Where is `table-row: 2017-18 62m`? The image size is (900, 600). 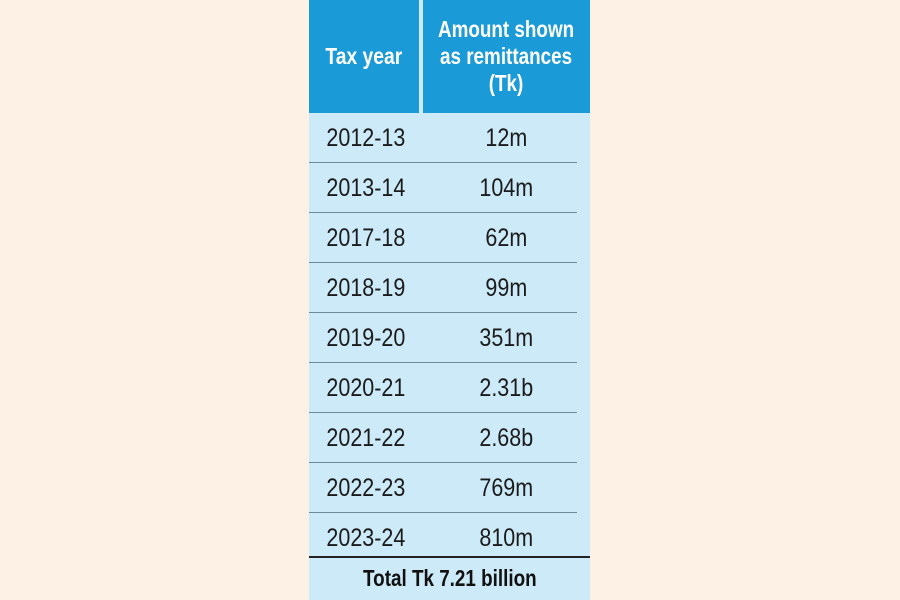 table-row: 2017-18 62m is located at coordinates (449, 238).